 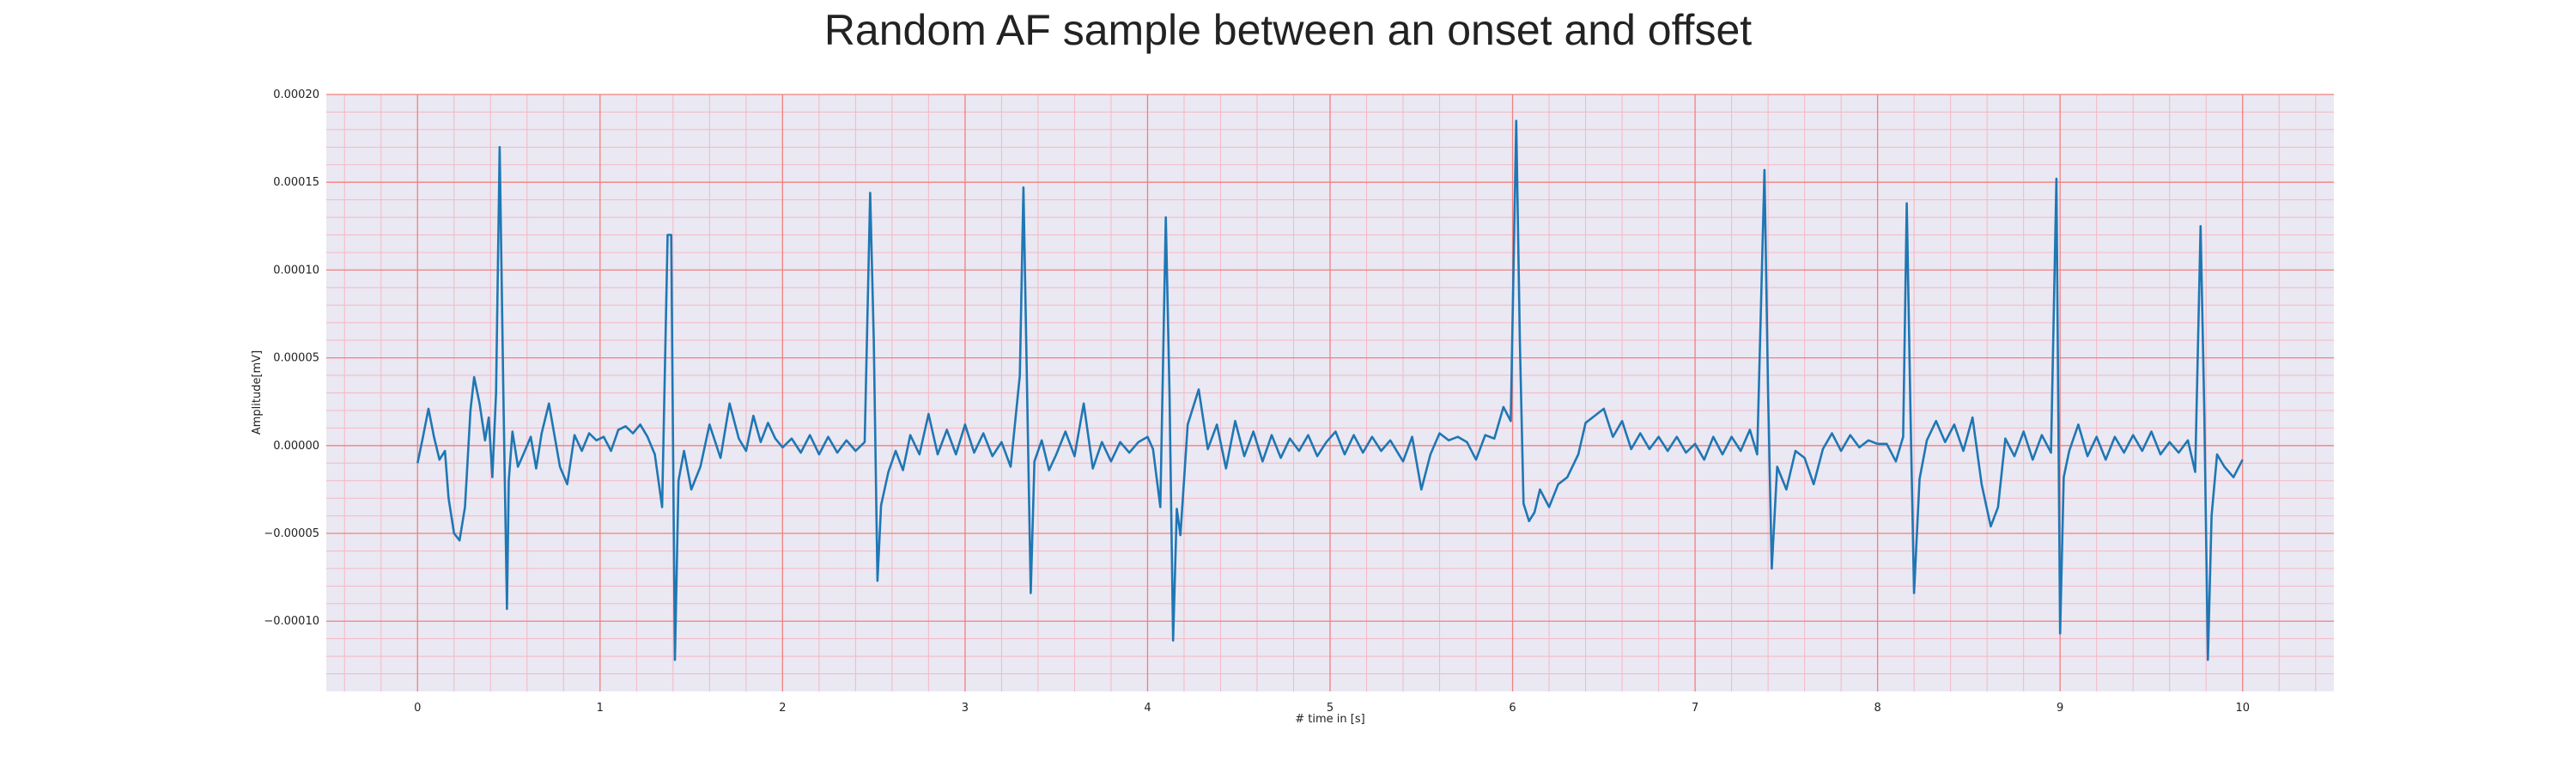 I want to click on y-tick-label: −0.00005, so click(x=291, y=533).